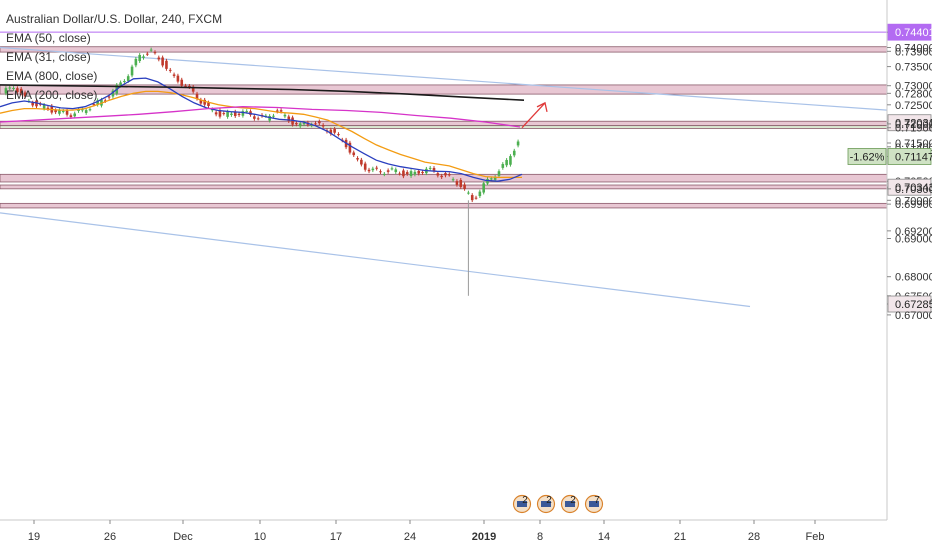  Describe the element at coordinates (913, 190) in the screenshot. I see `y-tick-label: 0.70300` at that location.